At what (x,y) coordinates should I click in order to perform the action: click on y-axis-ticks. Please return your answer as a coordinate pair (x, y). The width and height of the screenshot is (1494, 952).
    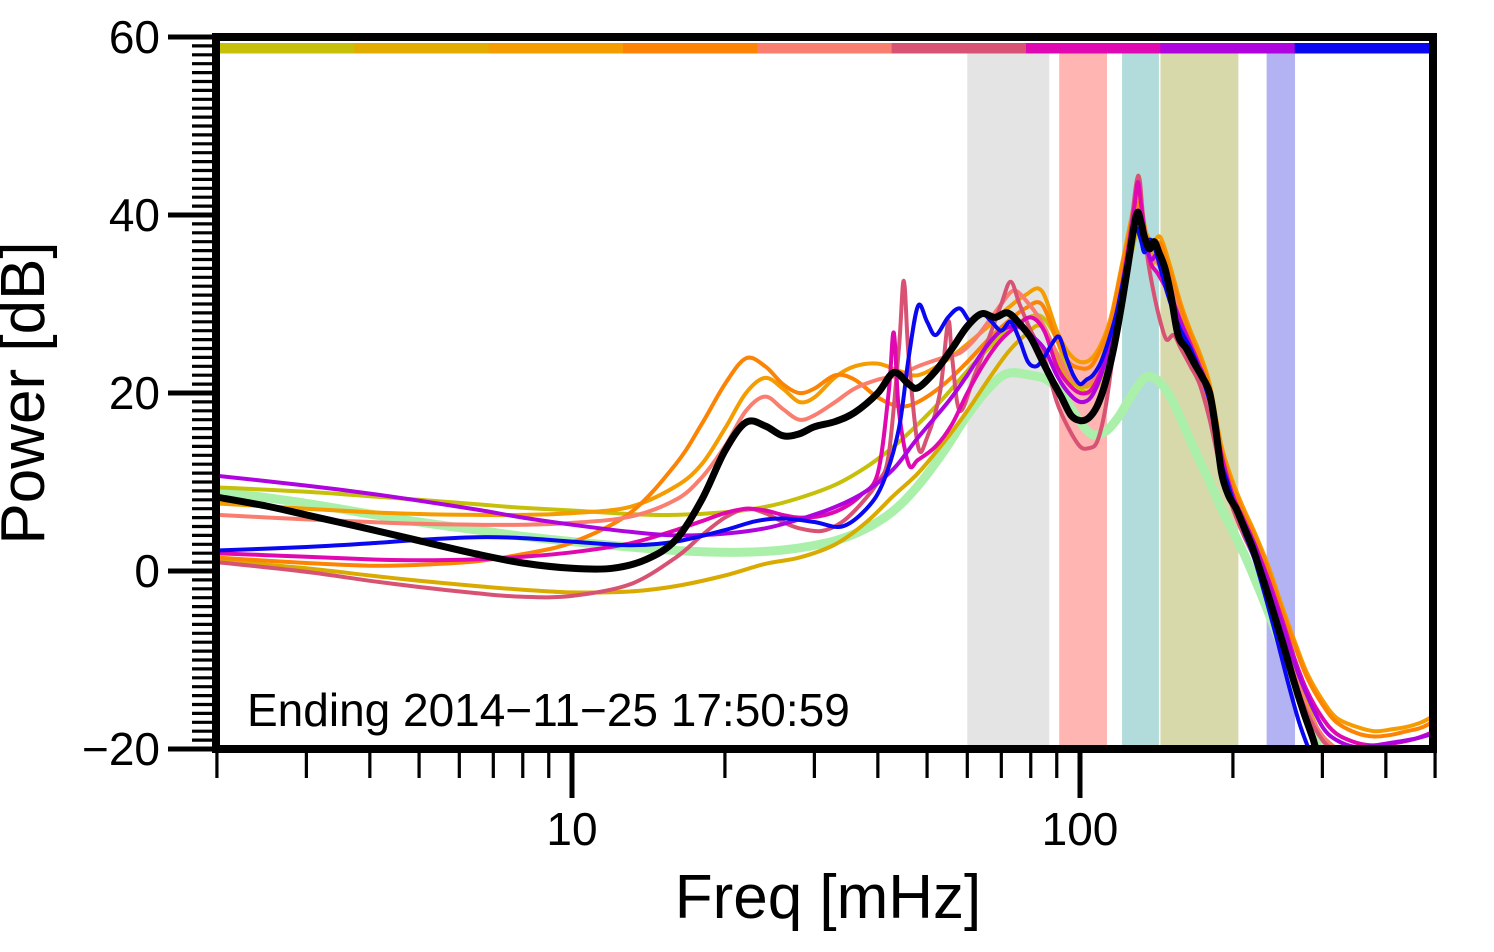
    Looking at the image, I should click on (190, 393).